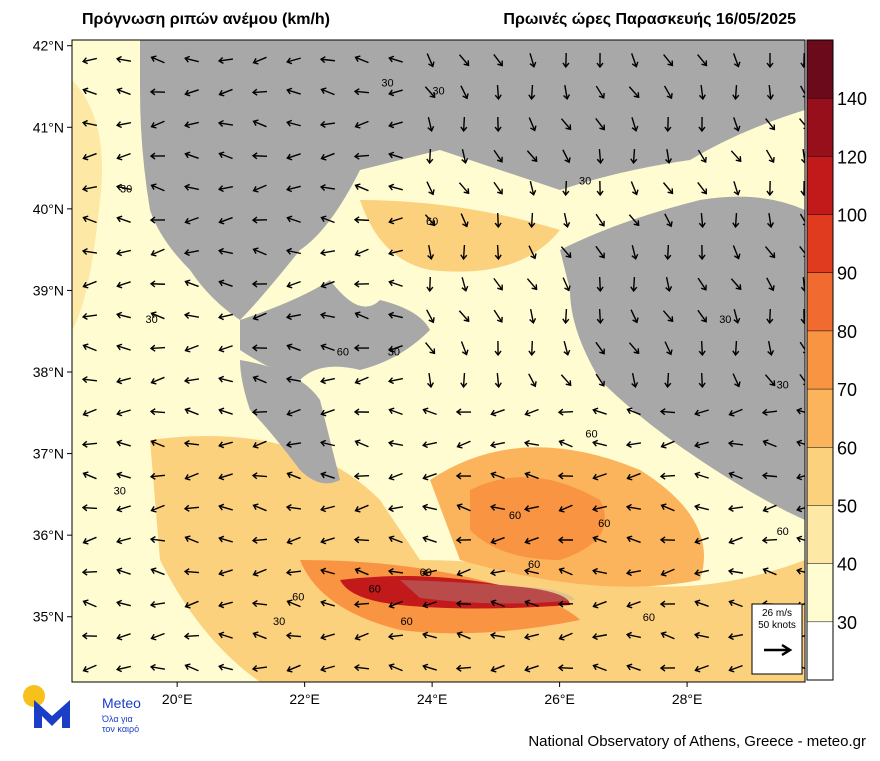 Image resolution: width=880 pixels, height=761 pixels. Describe the element at coordinates (48, 454) in the screenshot. I see `y-tick-label: 37°N` at that location.